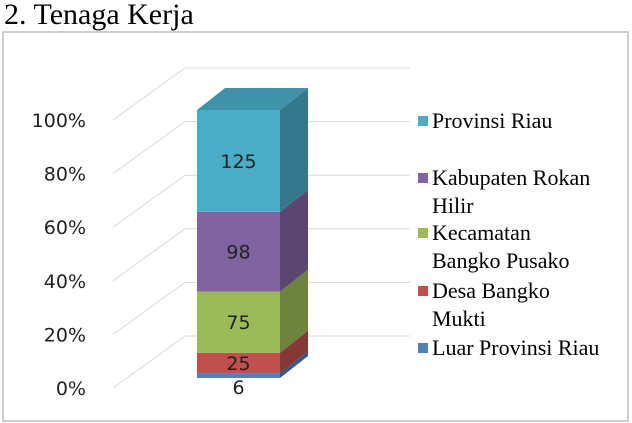 This screenshot has width=632, height=423. I want to click on data-label: 6, so click(238, 388).